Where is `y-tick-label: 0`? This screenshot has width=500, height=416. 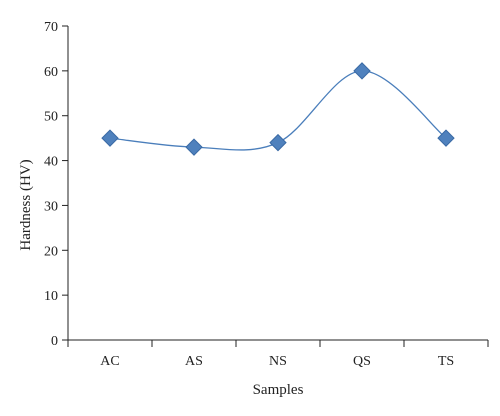 y-tick-label: 0 is located at coordinates (54, 341).